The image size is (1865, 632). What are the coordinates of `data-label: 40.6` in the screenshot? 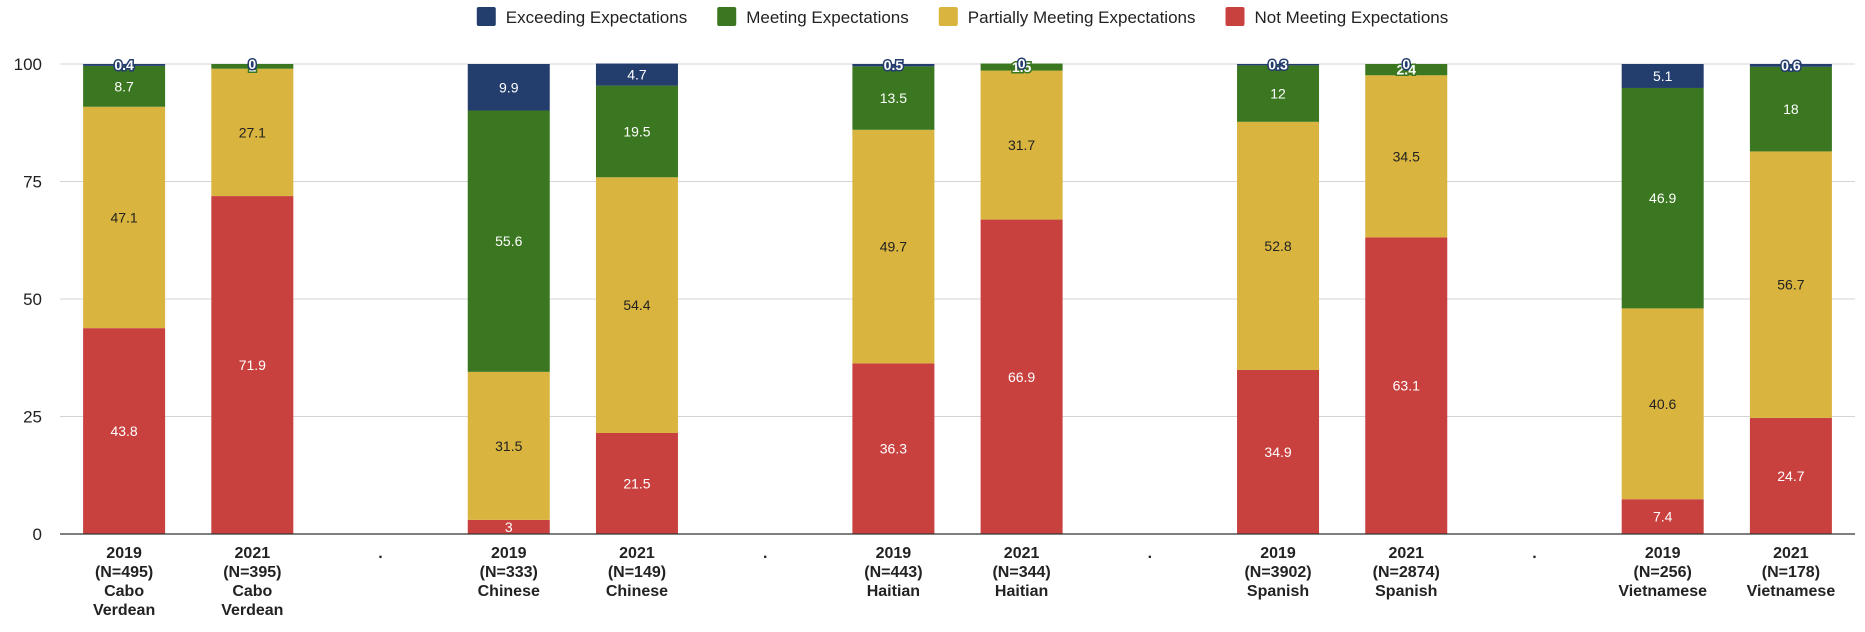 It's located at (1662, 404).